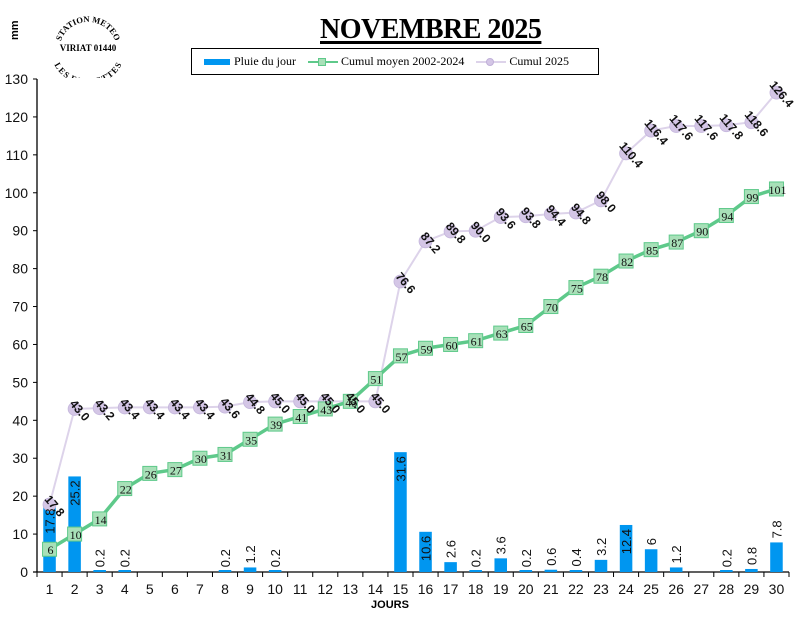 This screenshot has width=800, height=626. I want to click on average-cumul-value-label: 10, so click(76, 535).